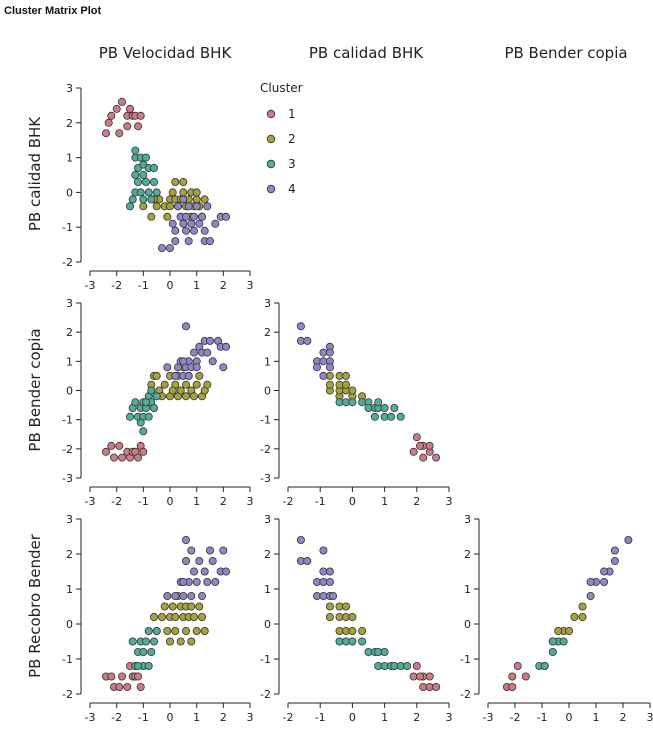  I want to click on scatter-panel: -3 -2 -1 0 1 2 3 -3 -2 -1 0 1 2 3, so click(157, 402).